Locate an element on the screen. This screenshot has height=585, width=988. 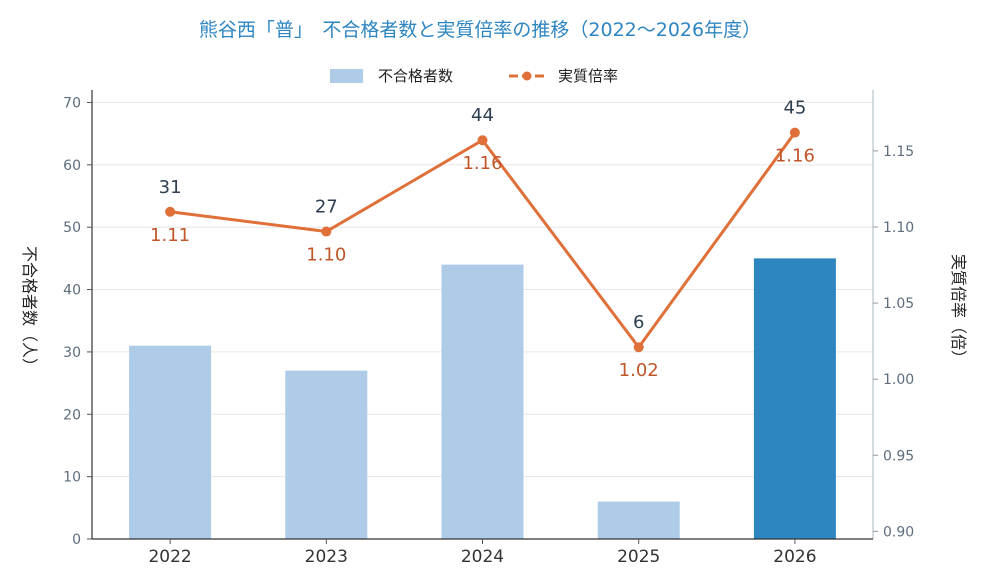
right-tick-label: 1.00 is located at coordinates (898, 380).